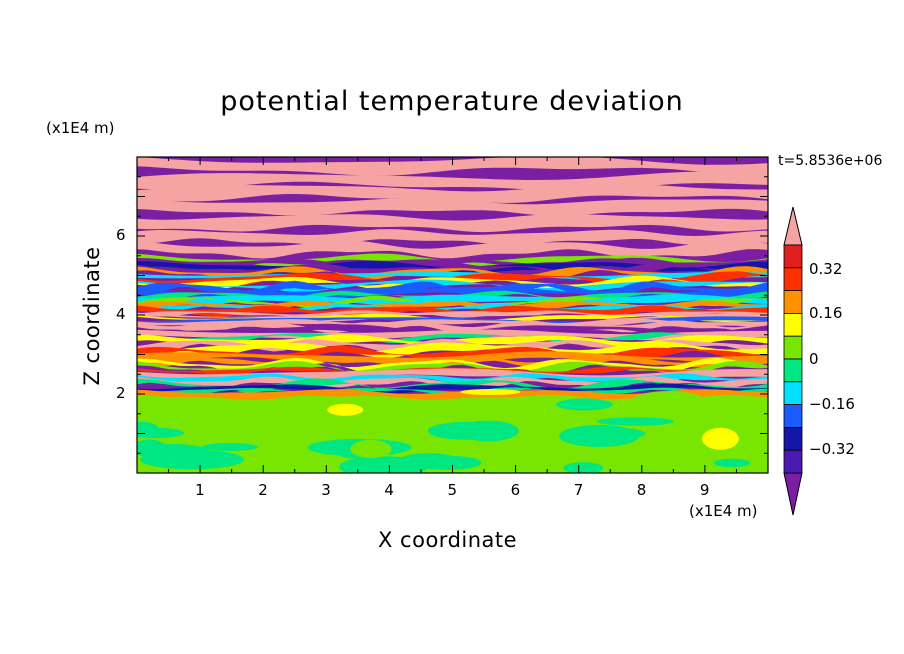 Image resolution: width=904 pixels, height=654 pixels. Describe the element at coordinates (578, 490) in the screenshot. I see `x-tick-label: 7` at that location.